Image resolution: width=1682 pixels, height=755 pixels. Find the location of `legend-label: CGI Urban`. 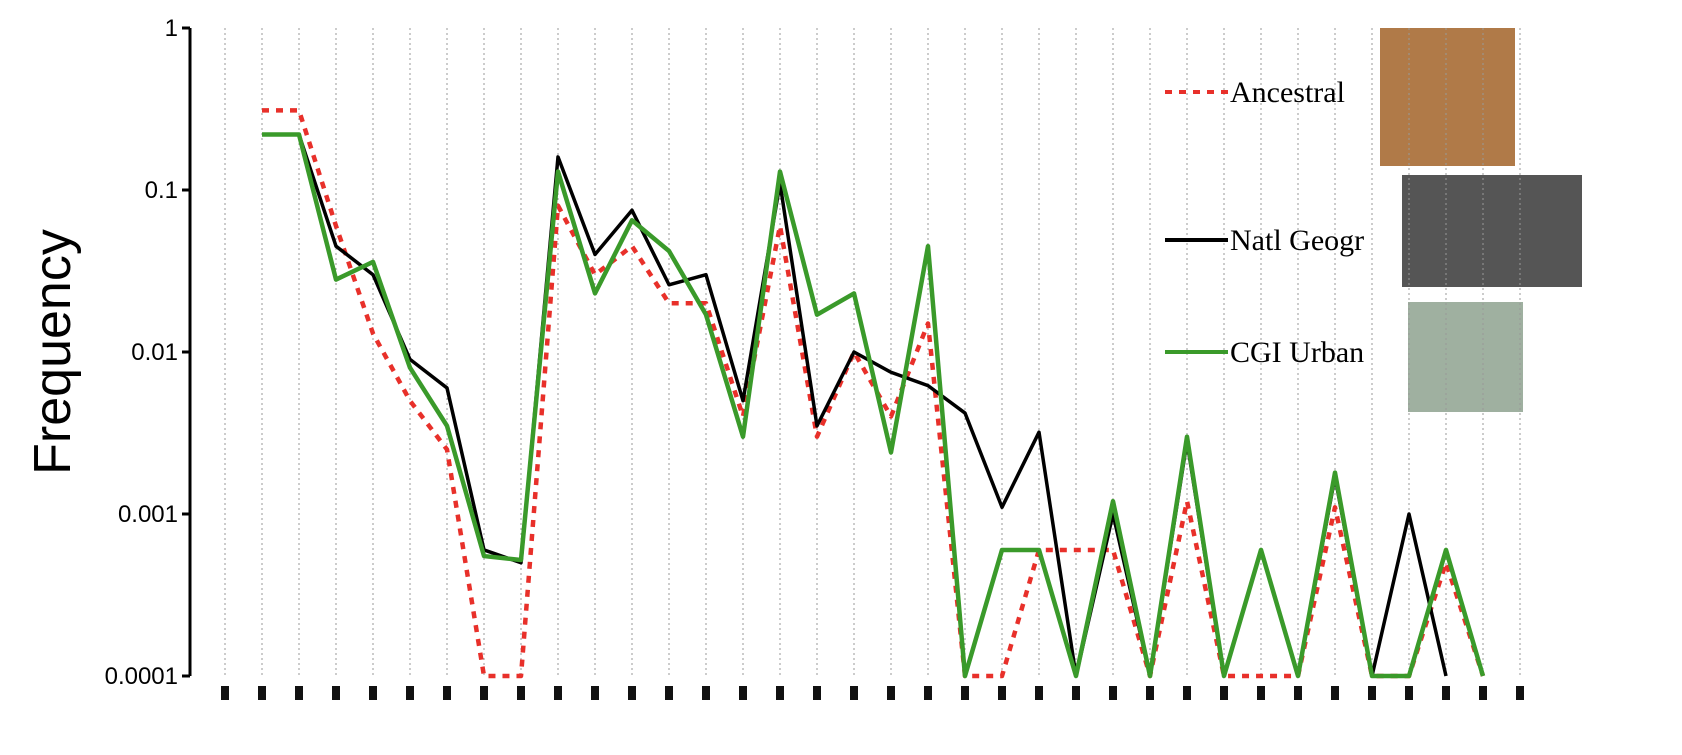

legend-label: CGI Urban is located at coordinates (1297, 352).